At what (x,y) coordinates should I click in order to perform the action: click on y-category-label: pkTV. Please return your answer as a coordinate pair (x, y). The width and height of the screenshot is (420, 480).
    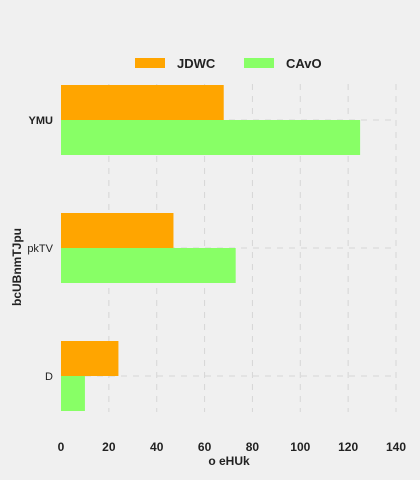
    Looking at the image, I should click on (40, 249).